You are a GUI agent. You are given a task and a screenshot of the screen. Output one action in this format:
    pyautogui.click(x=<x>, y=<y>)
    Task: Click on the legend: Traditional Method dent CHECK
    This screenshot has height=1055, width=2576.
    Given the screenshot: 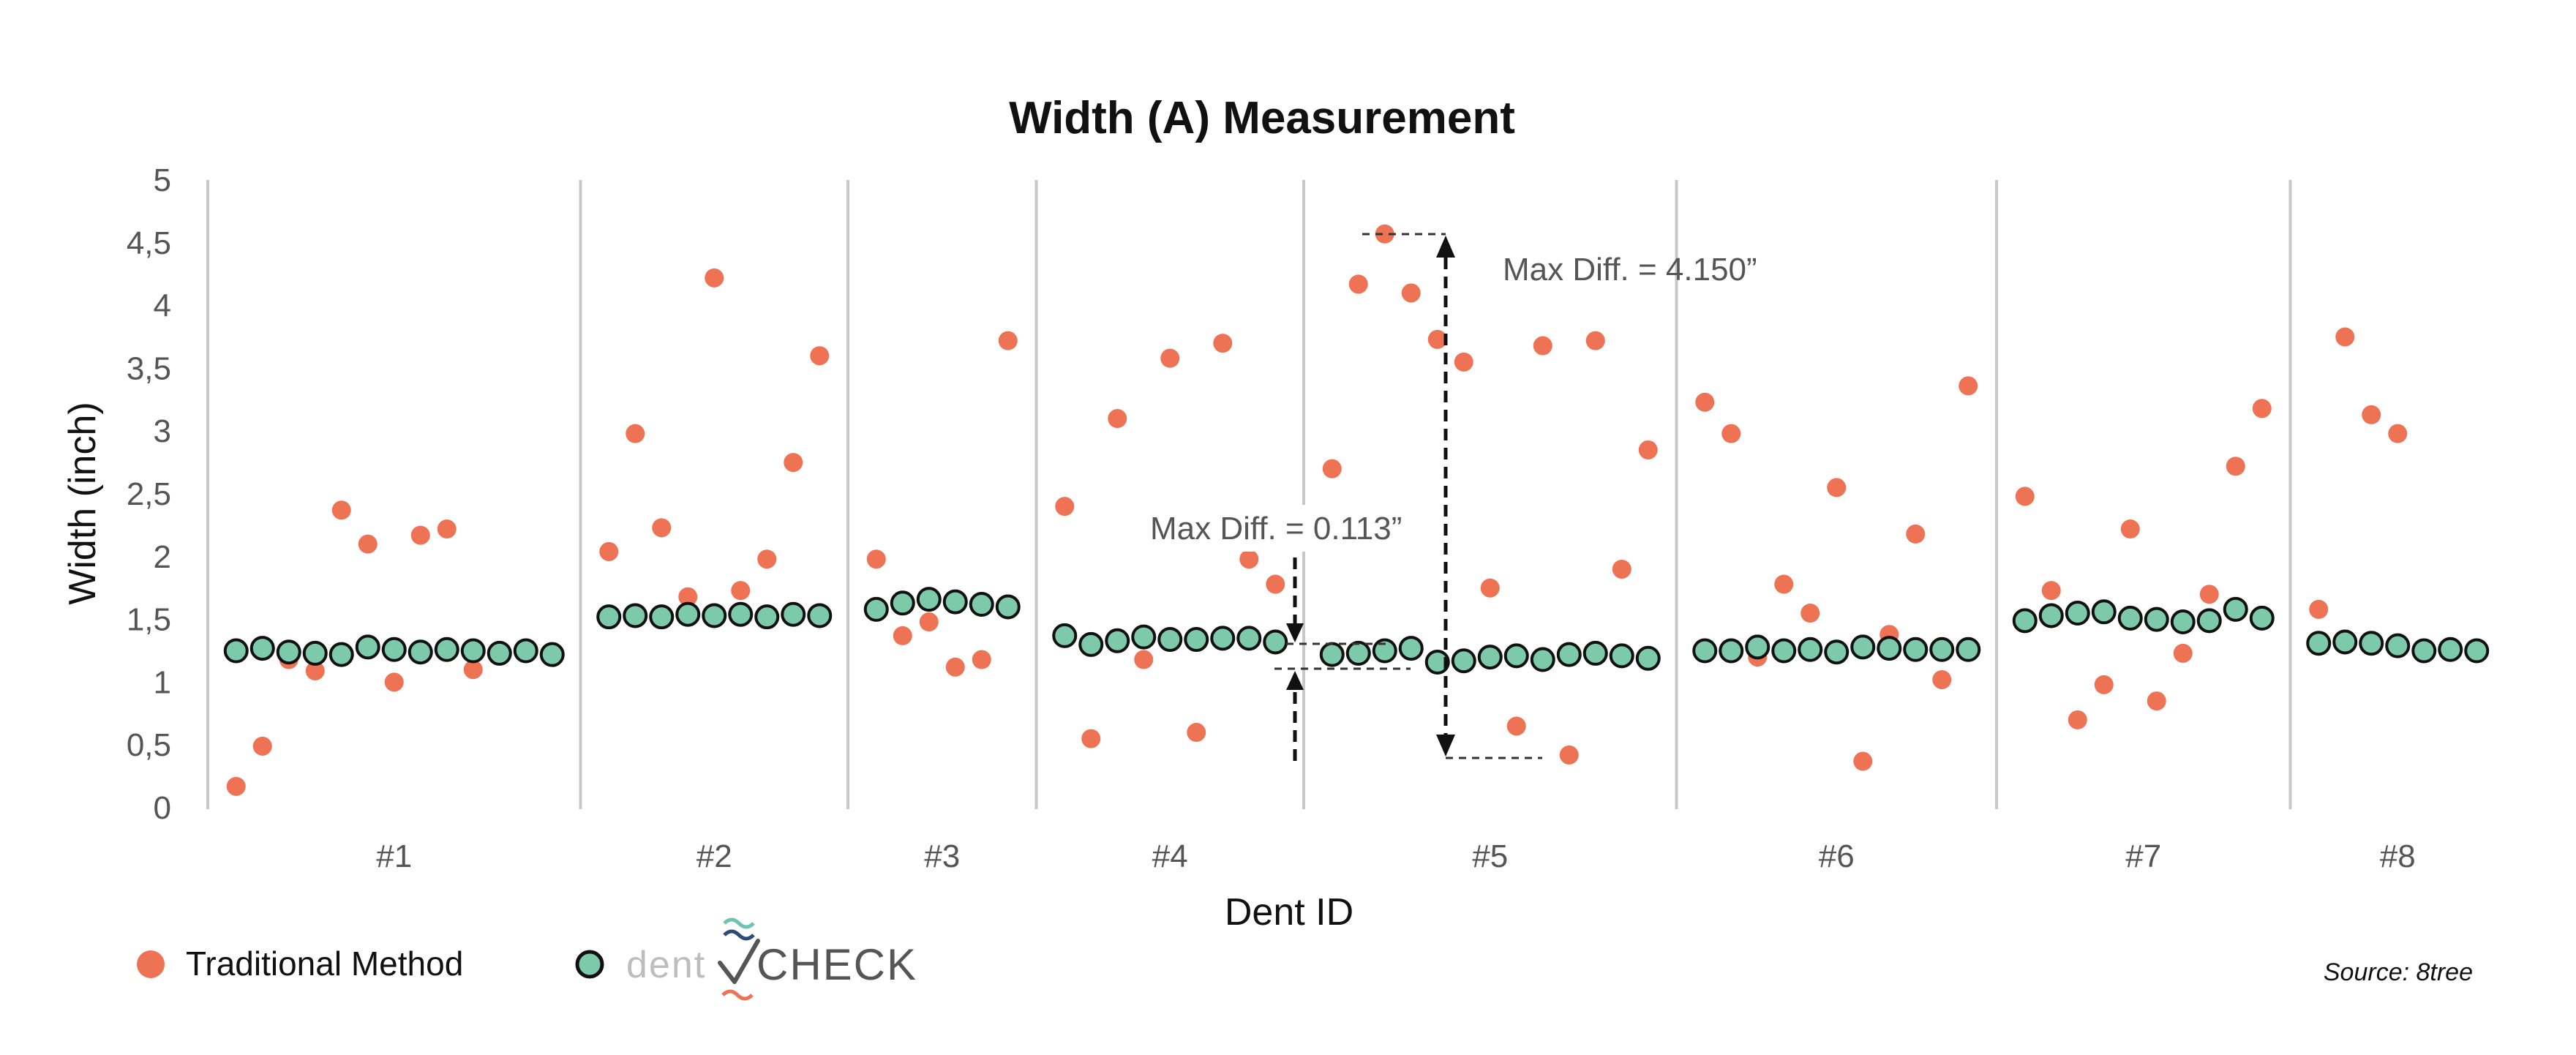 What is the action you would take?
    pyautogui.click(x=527, y=959)
    